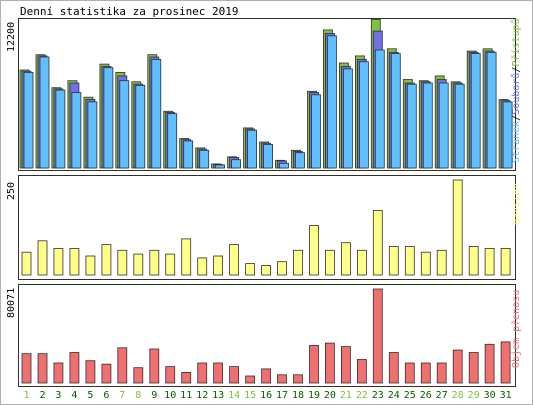 Image resolution: width=533 pixels, height=405 pixels. What do you see at coordinates (346, 395) in the screenshot?
I see `x-tick-label: 21` at bounding box center [346, 395].